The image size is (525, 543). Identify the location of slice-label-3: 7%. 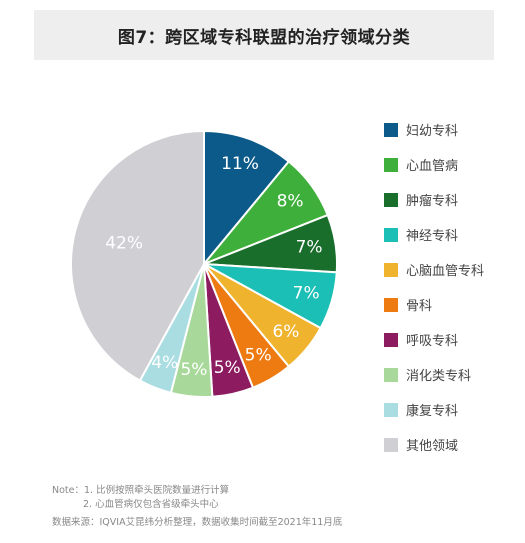
(306, 294).